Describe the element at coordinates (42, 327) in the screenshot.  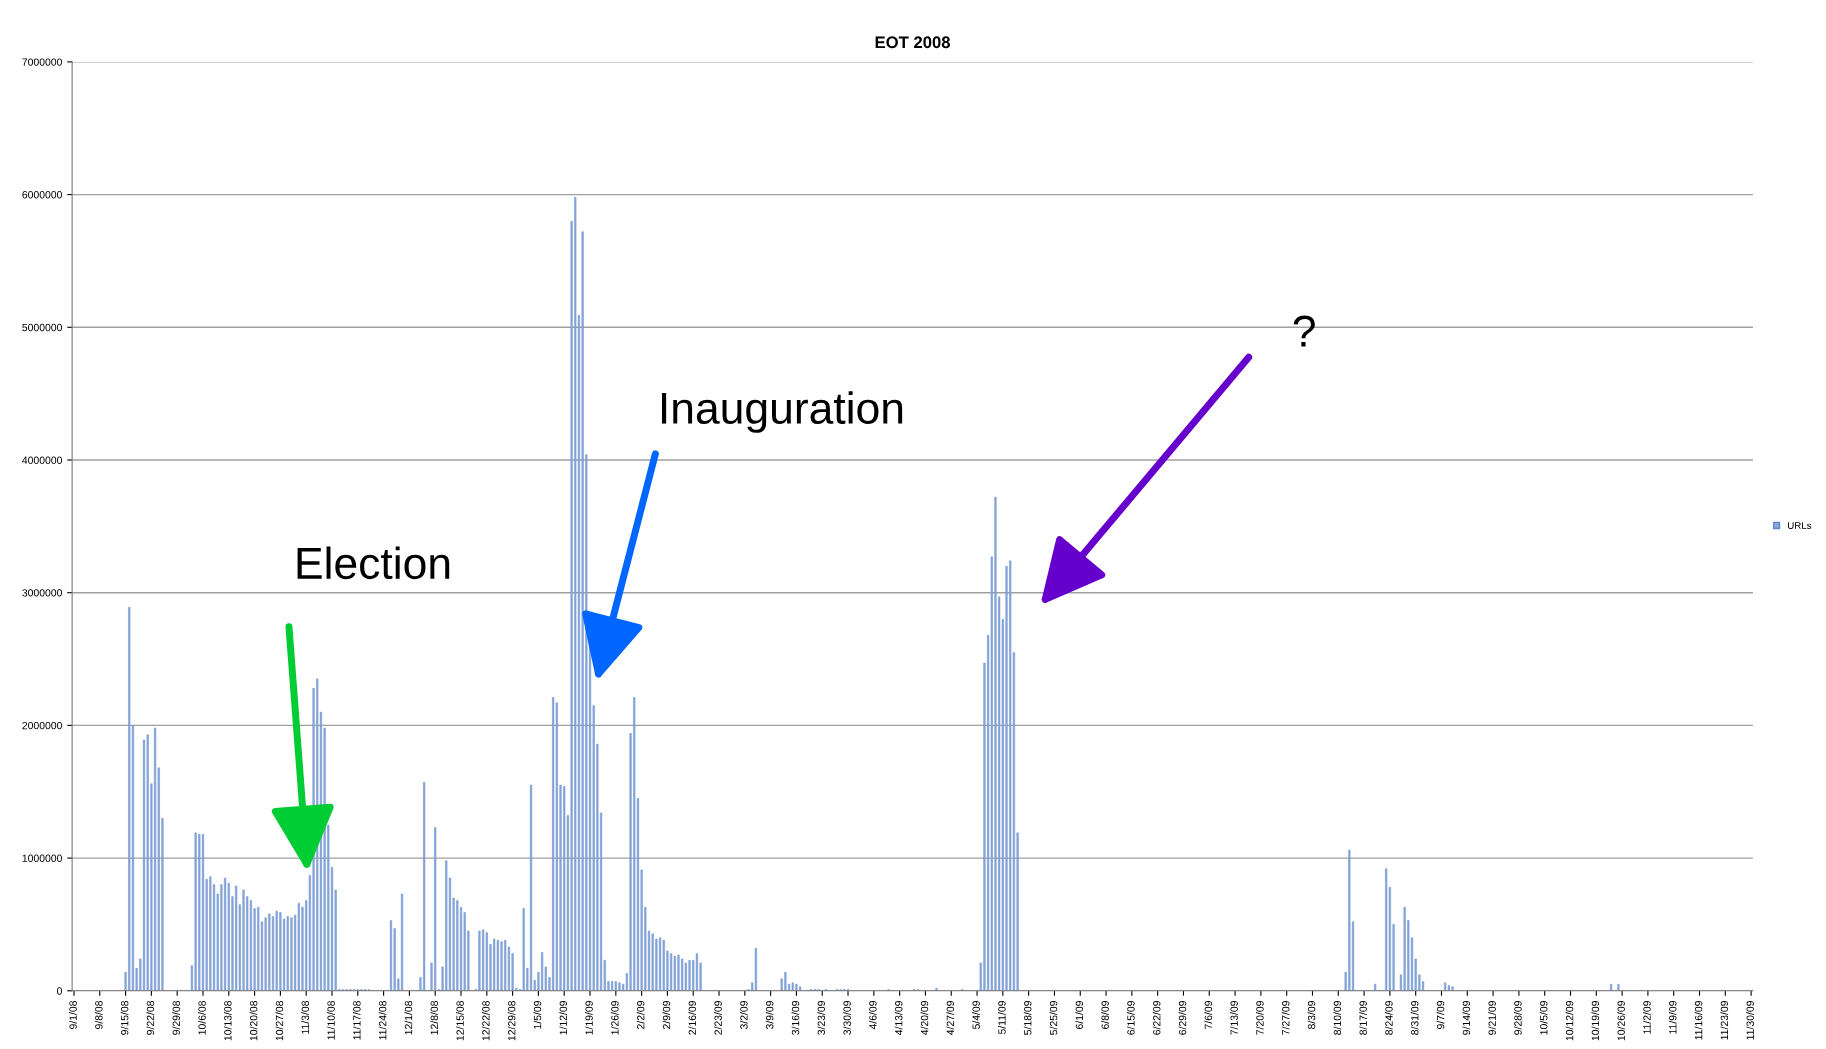
I see `y-tick-label: 5000000` at that location.